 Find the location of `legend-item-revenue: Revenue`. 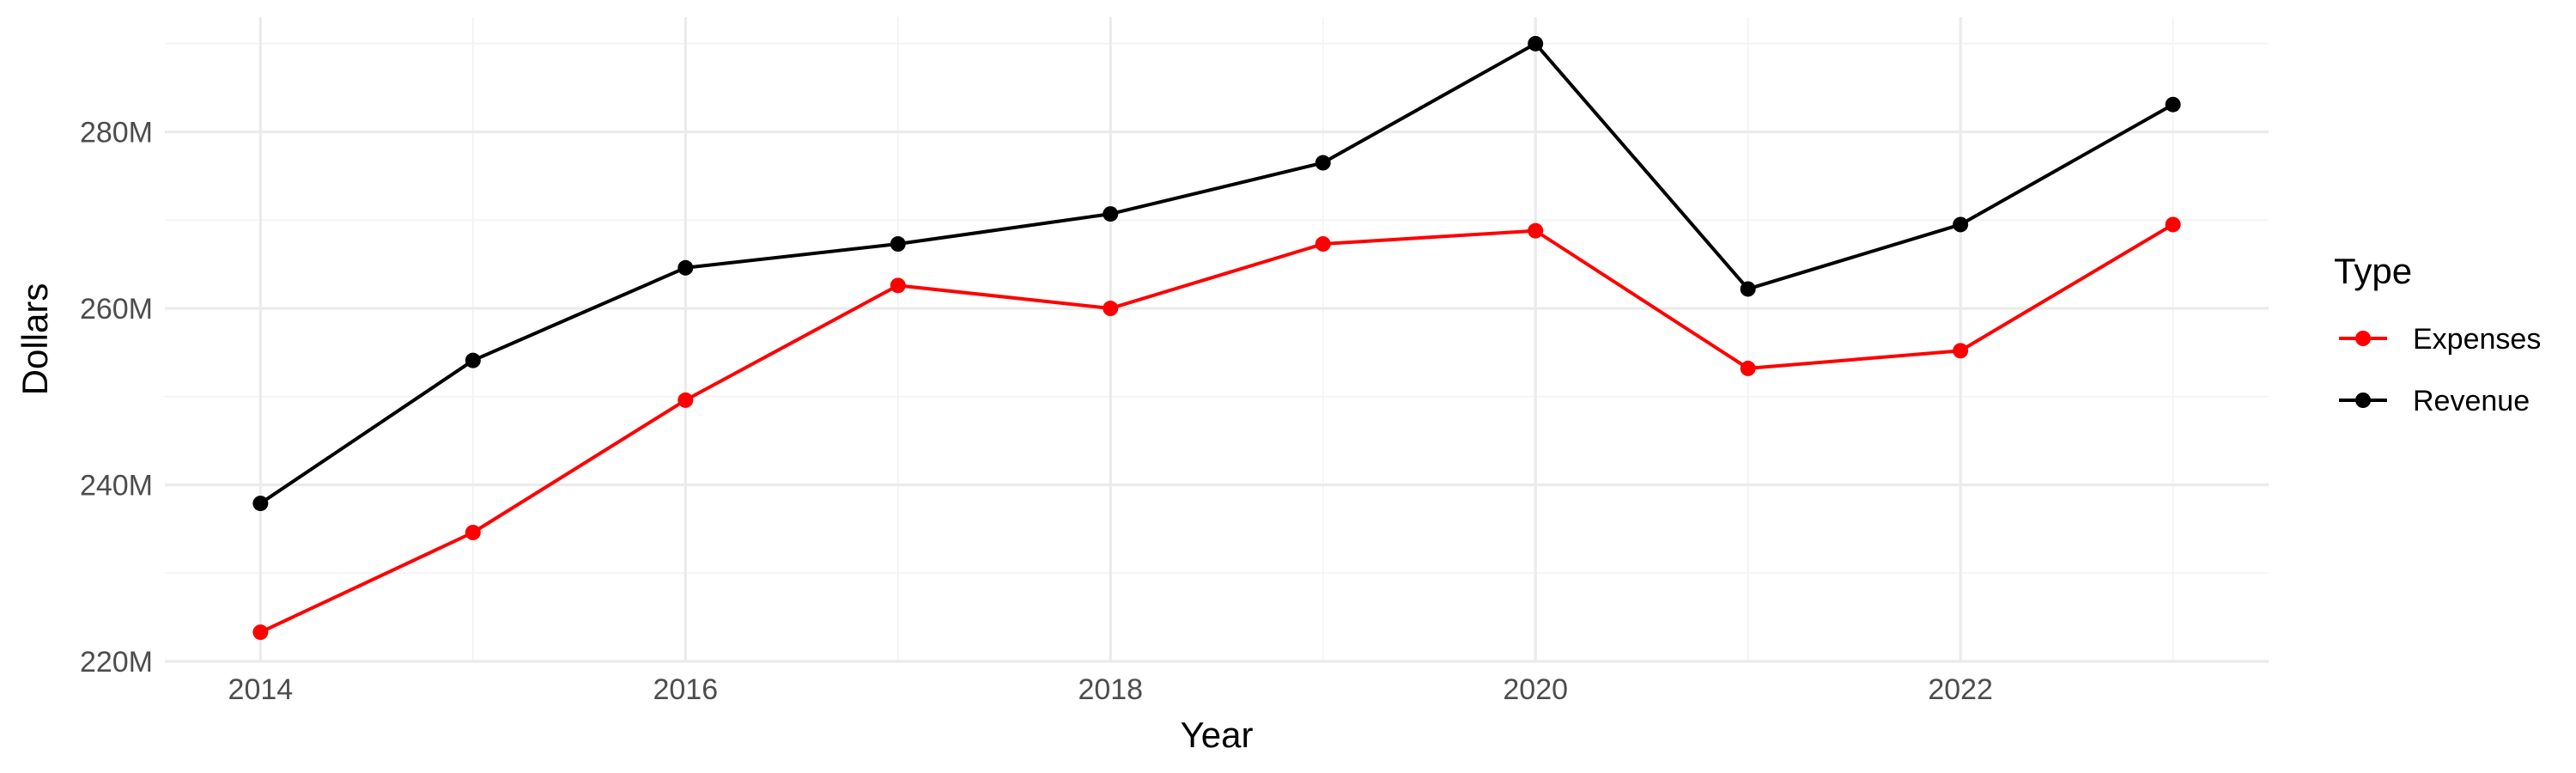

legend-item-revenue: Revenue is located at coordinates (2434, 401).